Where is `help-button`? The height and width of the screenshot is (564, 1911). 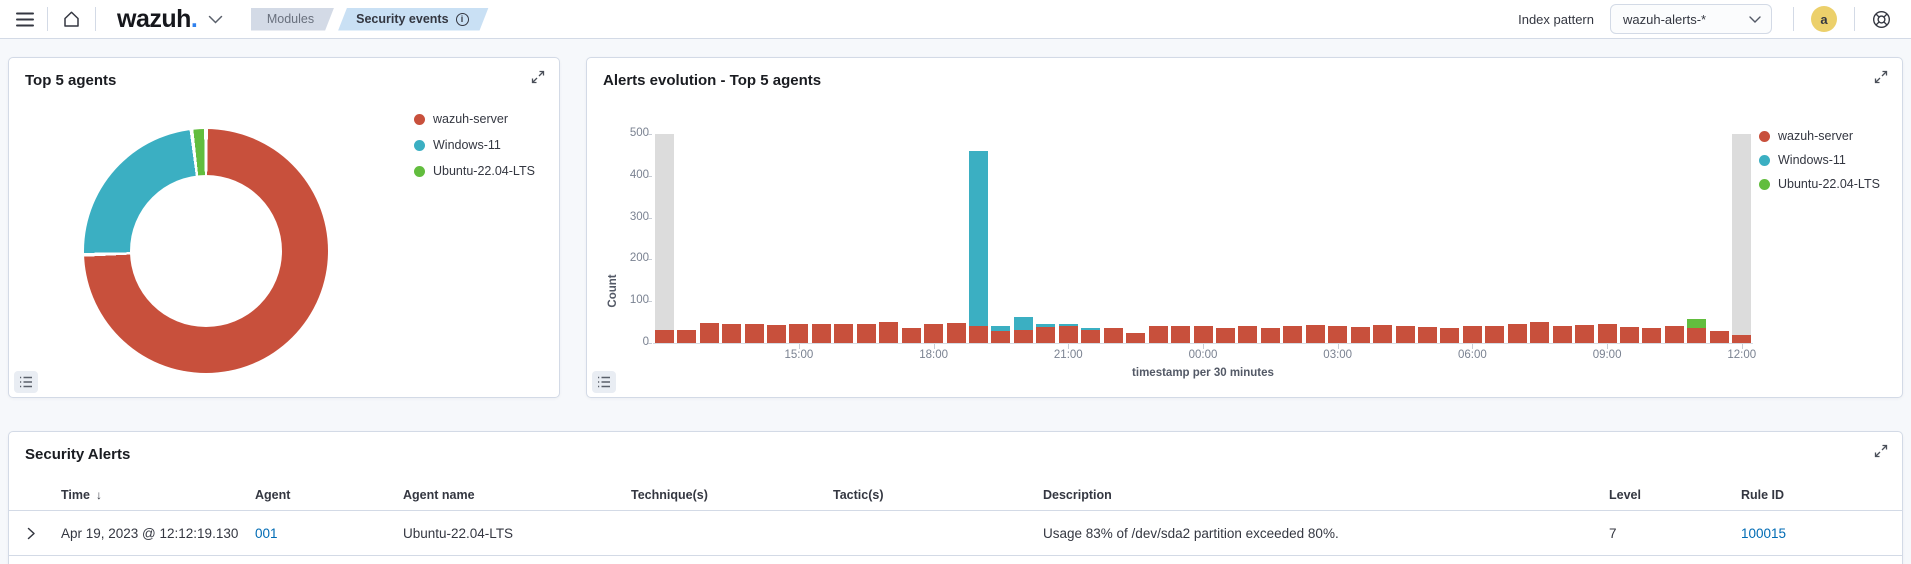
help-button is located at coordinates (1881, 19).